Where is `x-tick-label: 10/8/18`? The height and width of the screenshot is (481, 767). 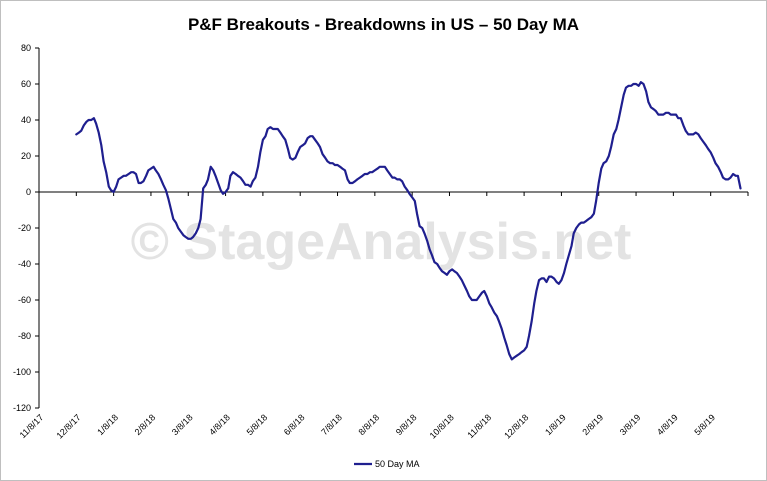
x-tick-label: 10/8/18 is located at coordinates (442, 426).